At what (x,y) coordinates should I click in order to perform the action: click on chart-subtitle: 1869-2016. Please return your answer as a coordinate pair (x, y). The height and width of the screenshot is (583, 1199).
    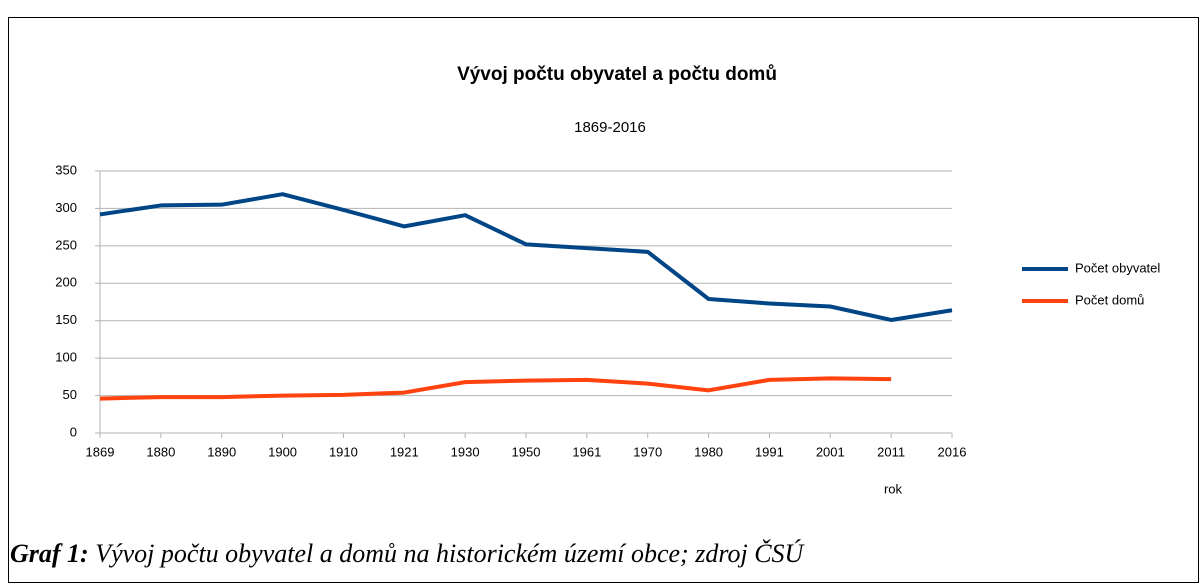
    Looking at the image, I should click on (610, 127).